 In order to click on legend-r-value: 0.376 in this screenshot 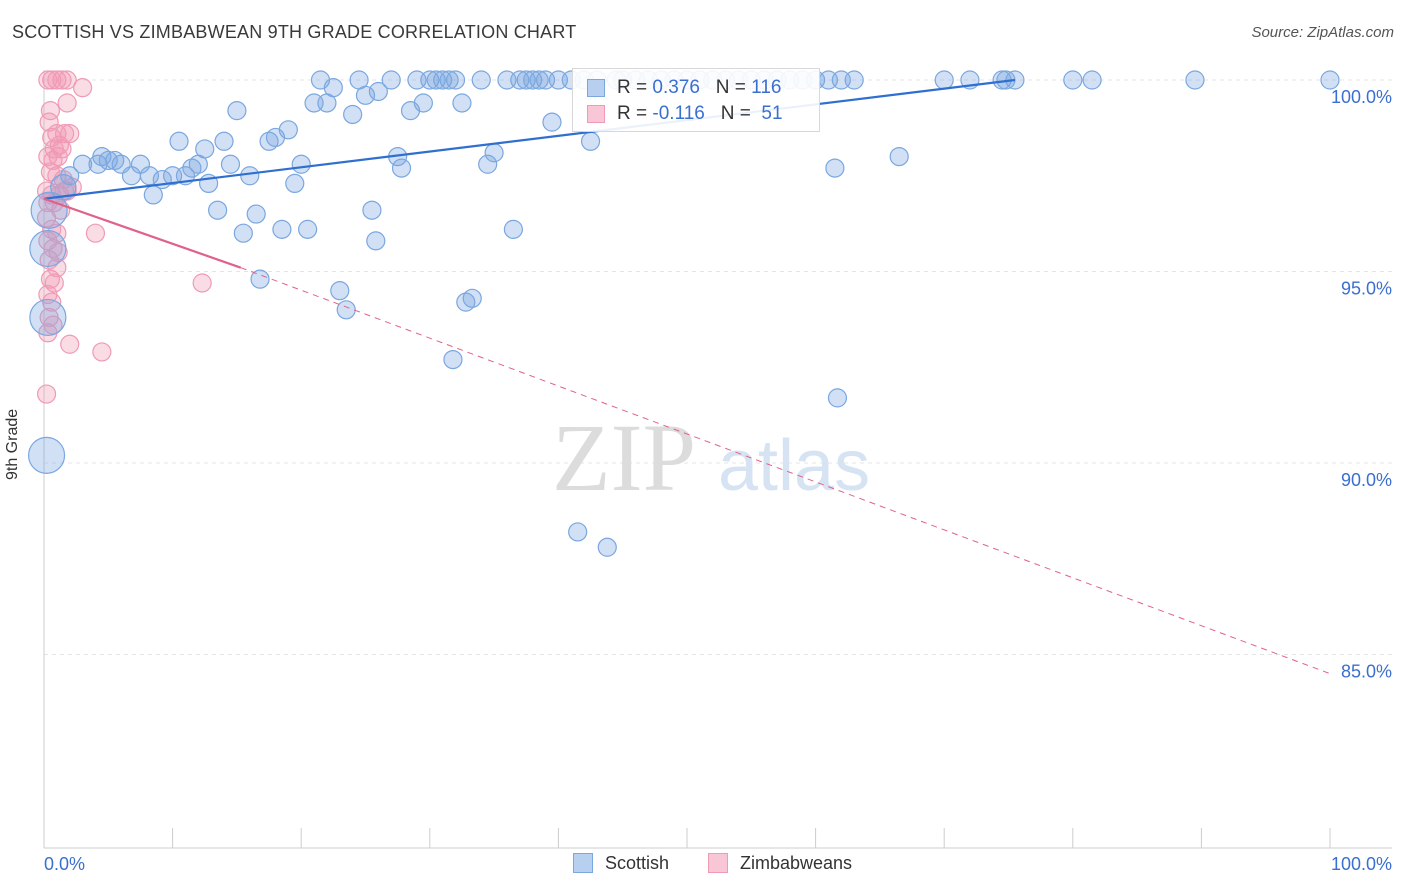, I will do `click(676, 87)`.